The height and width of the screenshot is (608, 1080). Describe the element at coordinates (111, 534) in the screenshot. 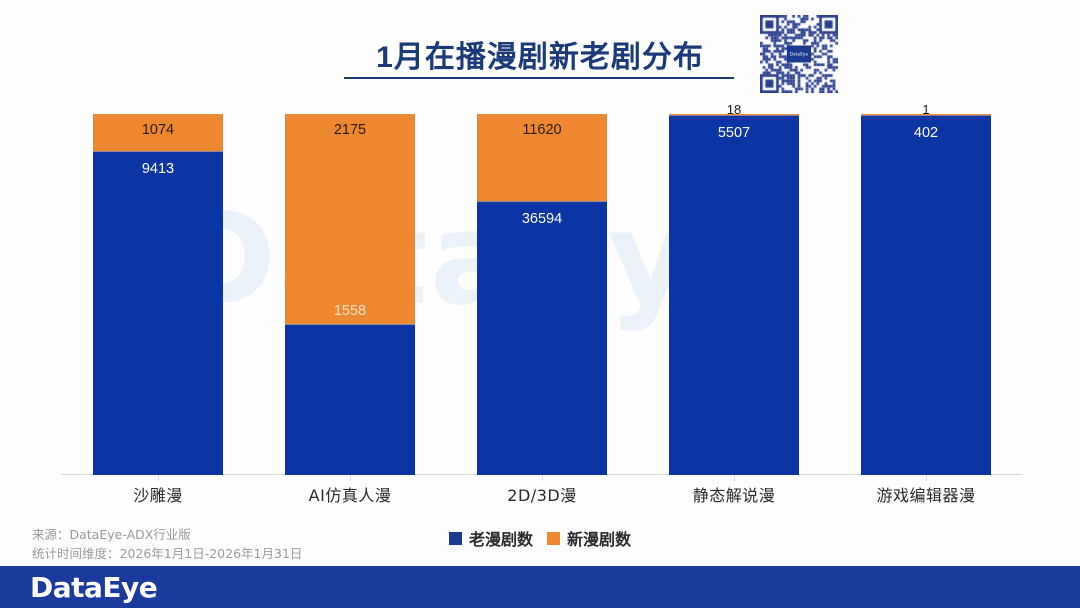

I see `source-line-1: 来源：DataEye-ADX行业版` at that location.